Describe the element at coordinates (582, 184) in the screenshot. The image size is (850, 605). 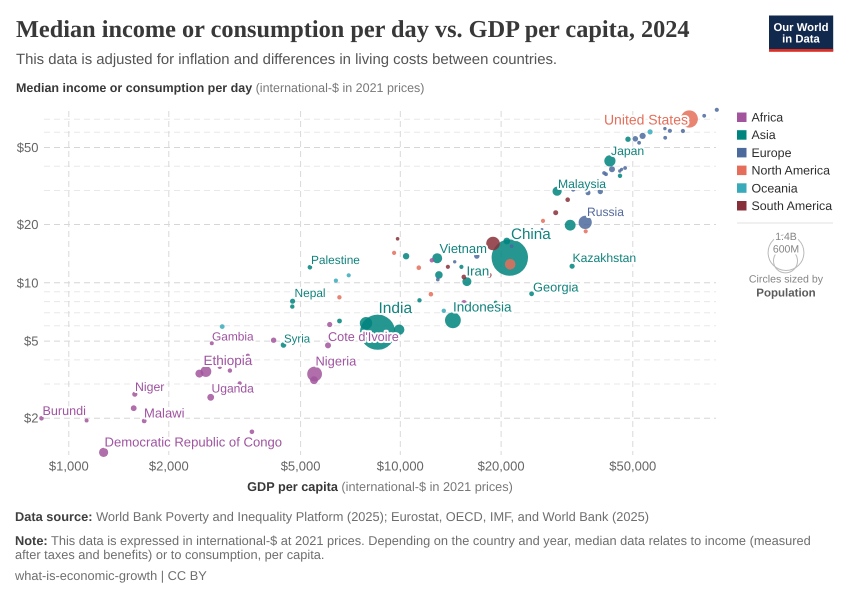
I see `svg-text: Malaysia` at that location.